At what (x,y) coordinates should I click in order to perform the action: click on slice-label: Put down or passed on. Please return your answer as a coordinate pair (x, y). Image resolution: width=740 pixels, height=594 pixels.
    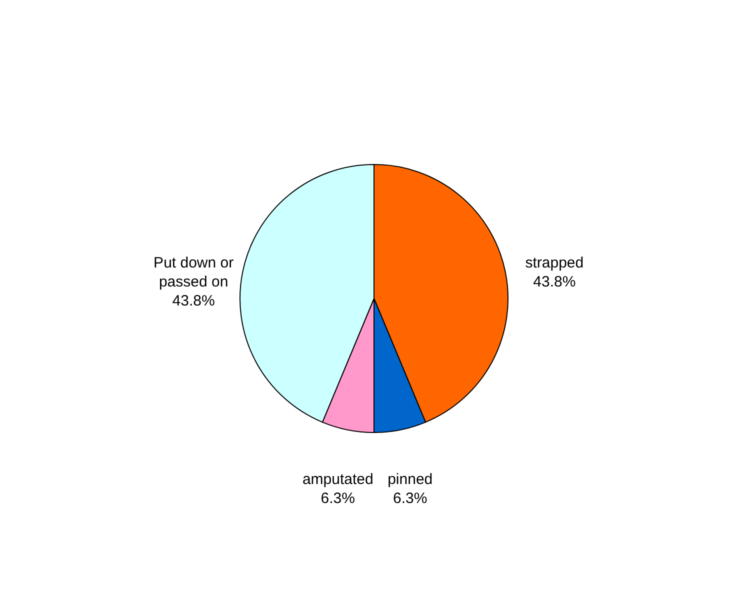
    Looking at the image, I should click on (194, 272).